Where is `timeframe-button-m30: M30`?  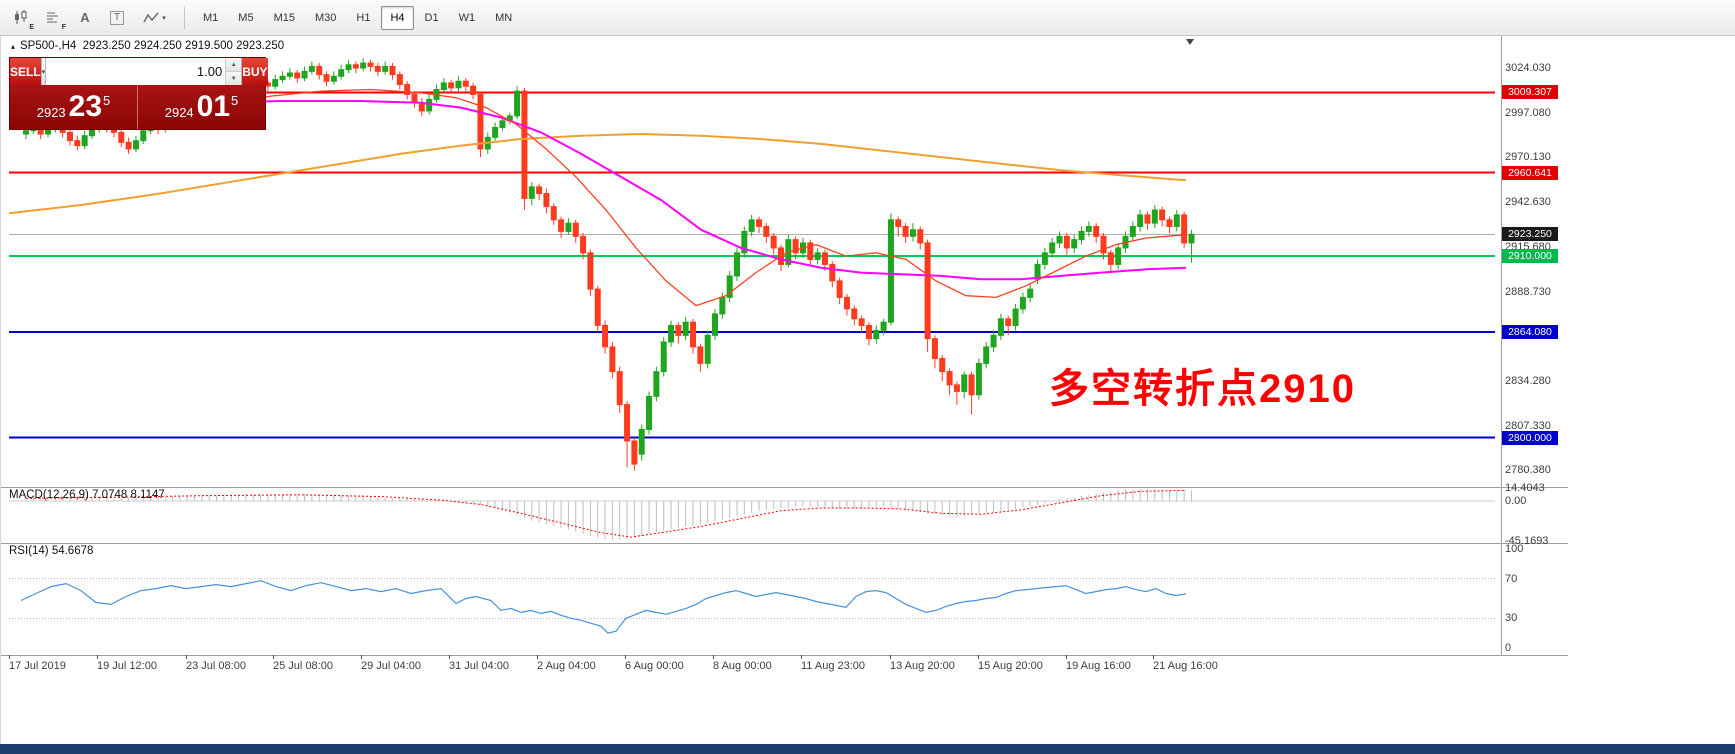 timeframe-button-m30: M30 is located at coordinates (325, 17).